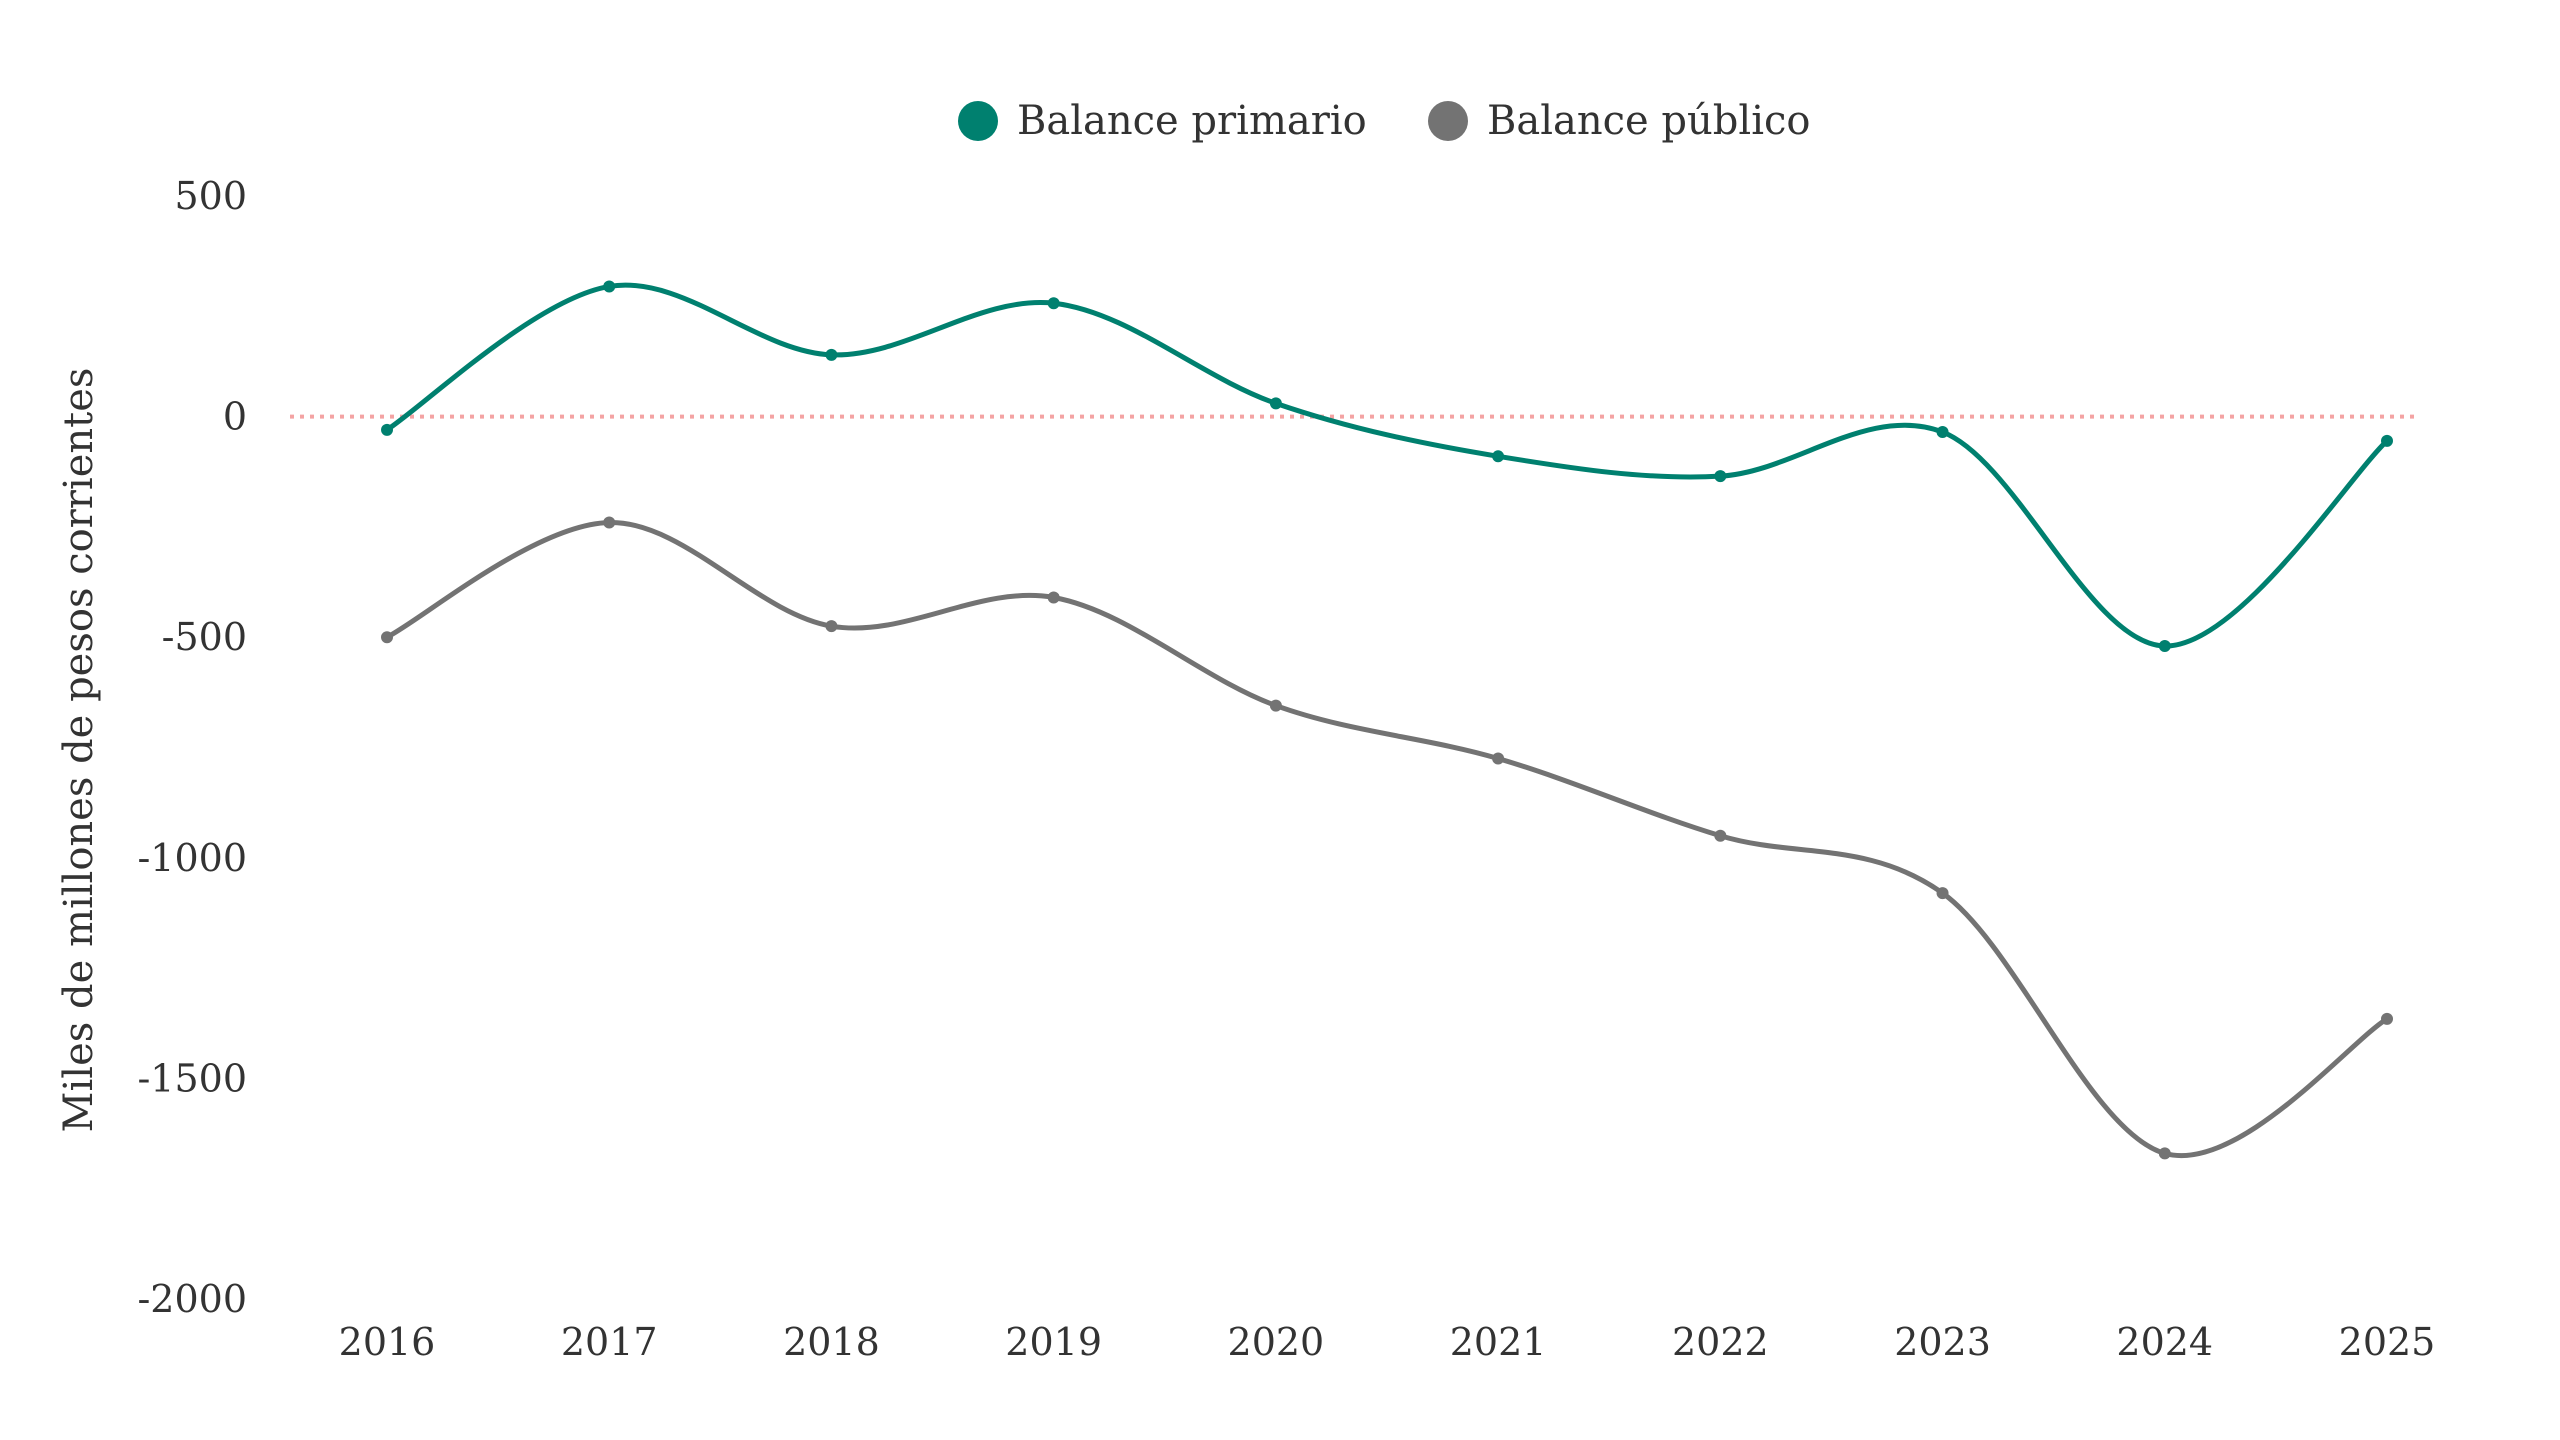 The width and height of the screenshot is (2560, 1440). Describe the element at coordinates (1275, 705) in the screenshot. I see `data-point-balance-publico-2020` at that location.